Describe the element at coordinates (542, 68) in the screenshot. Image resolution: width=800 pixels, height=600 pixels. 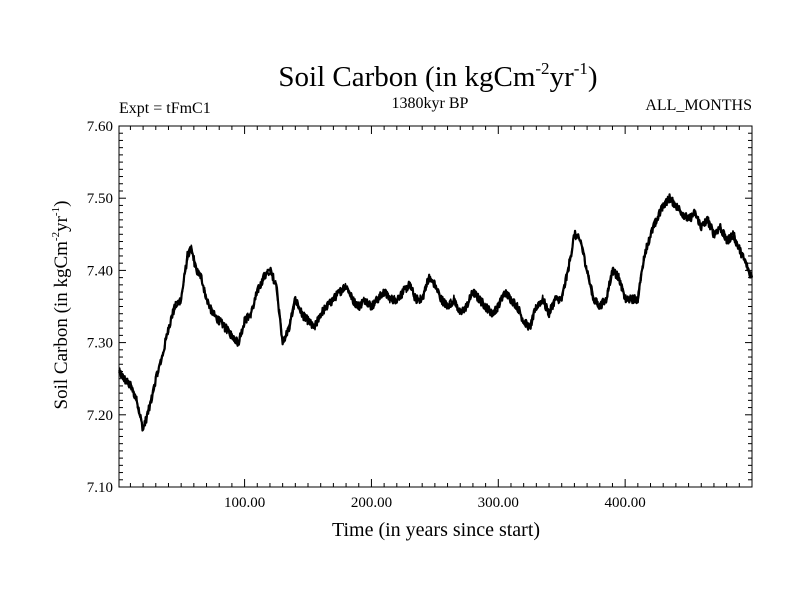
I see `title-sup-1: -2` at that location.